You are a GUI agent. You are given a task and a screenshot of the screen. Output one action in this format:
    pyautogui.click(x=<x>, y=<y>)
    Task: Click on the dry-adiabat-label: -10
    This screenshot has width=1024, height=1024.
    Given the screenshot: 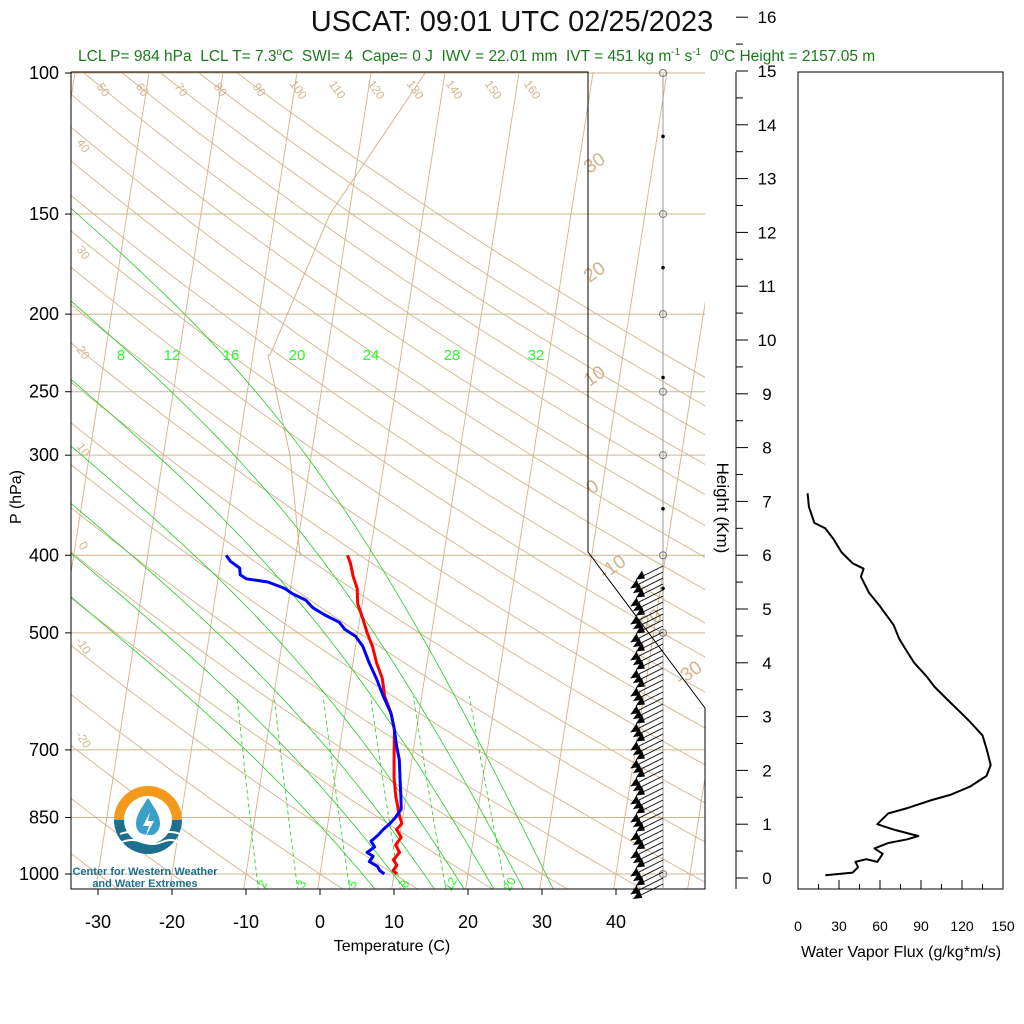 What is the action you would take?
    pyautogui.click(x=84, y=646)
    